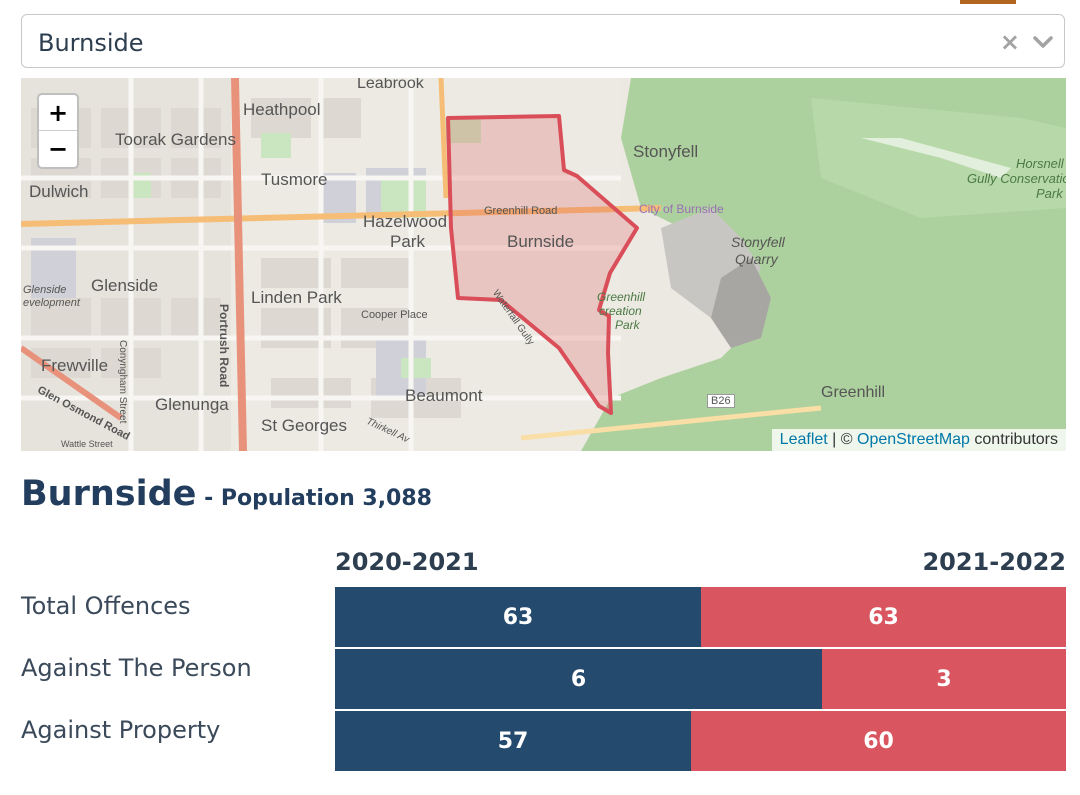 The image size is (1080, 795). I want to click on map-label-horsnell-3: Park, so click(1049, 193).